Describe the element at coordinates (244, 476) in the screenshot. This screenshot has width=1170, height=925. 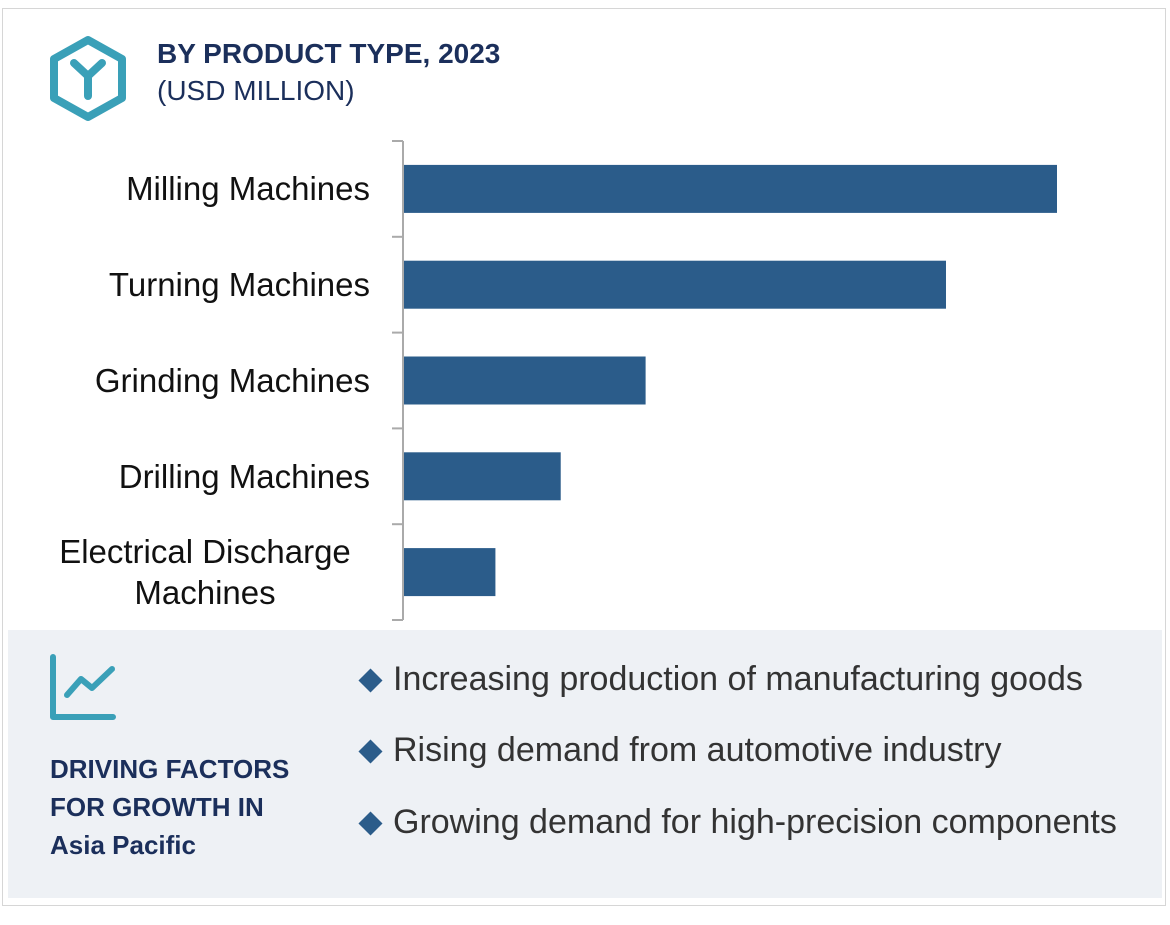
I see `category-text: Drilling Machines` at that location.